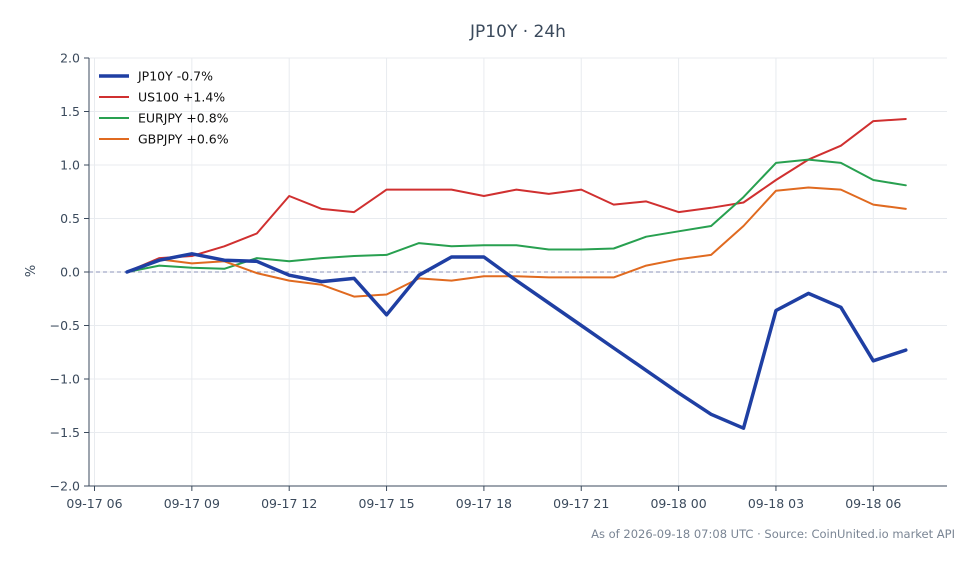  Describe the element at coordinates (70, 165) in the screenshot. I see `y-tick-label: 1.0` at that location.